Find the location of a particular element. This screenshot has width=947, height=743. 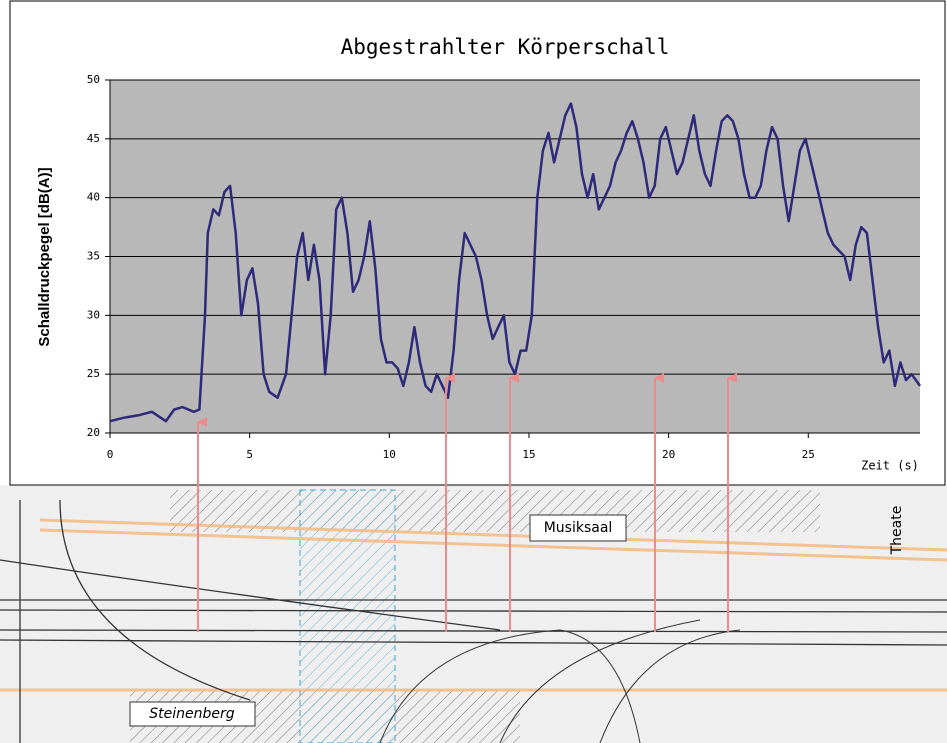

y-tick-label: 30 is located at coordinates (93, 314).